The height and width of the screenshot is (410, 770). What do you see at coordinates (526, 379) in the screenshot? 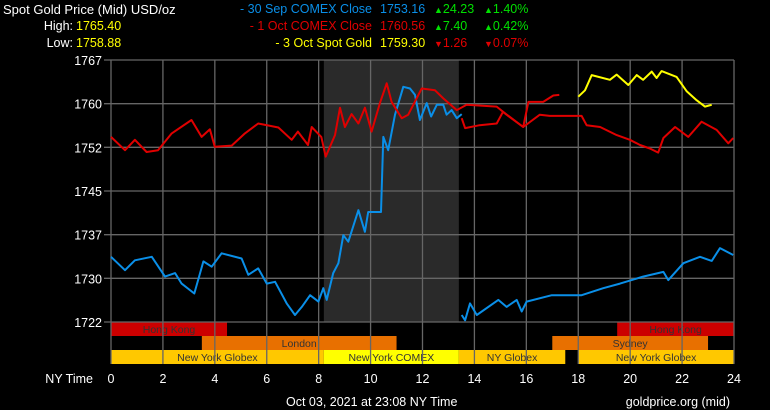
I see `x-tick-label: 16` at bounding box center [526, 379].